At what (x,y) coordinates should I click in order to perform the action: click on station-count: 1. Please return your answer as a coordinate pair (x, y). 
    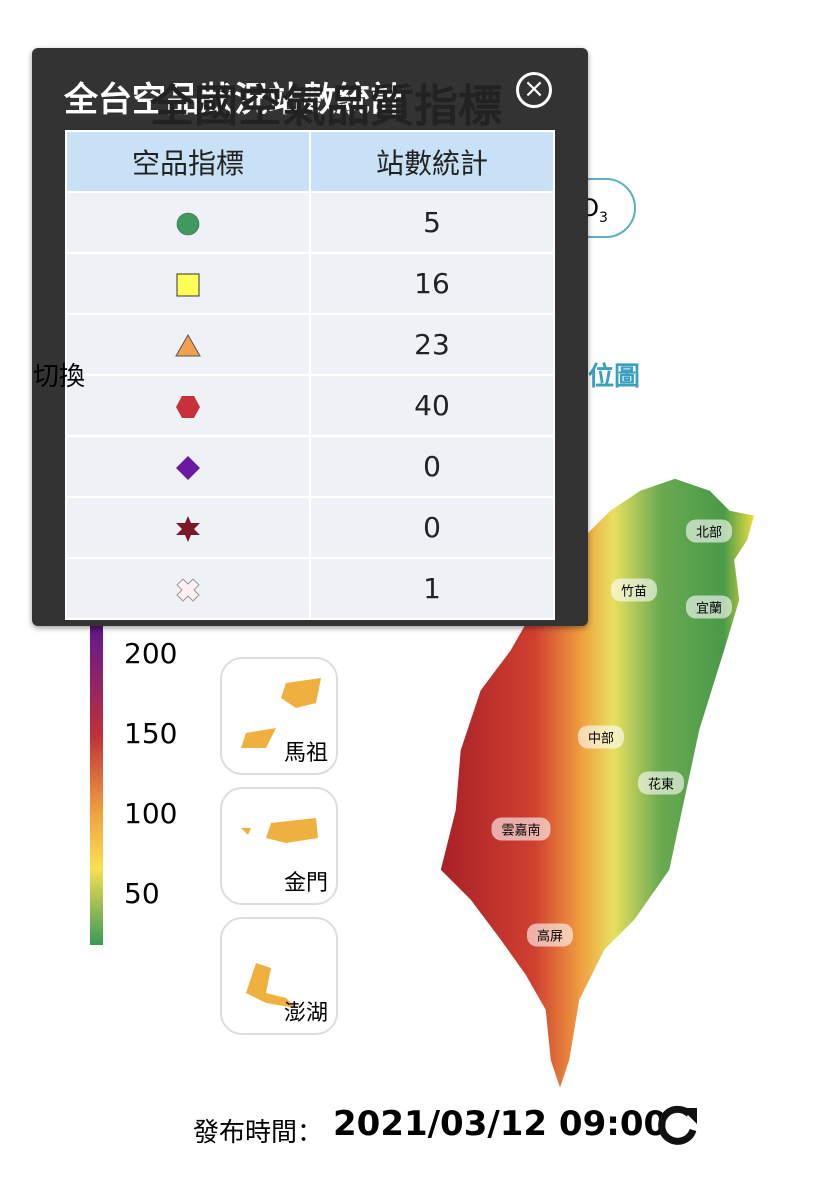
    Looking at the image, I should click on (432, 588).